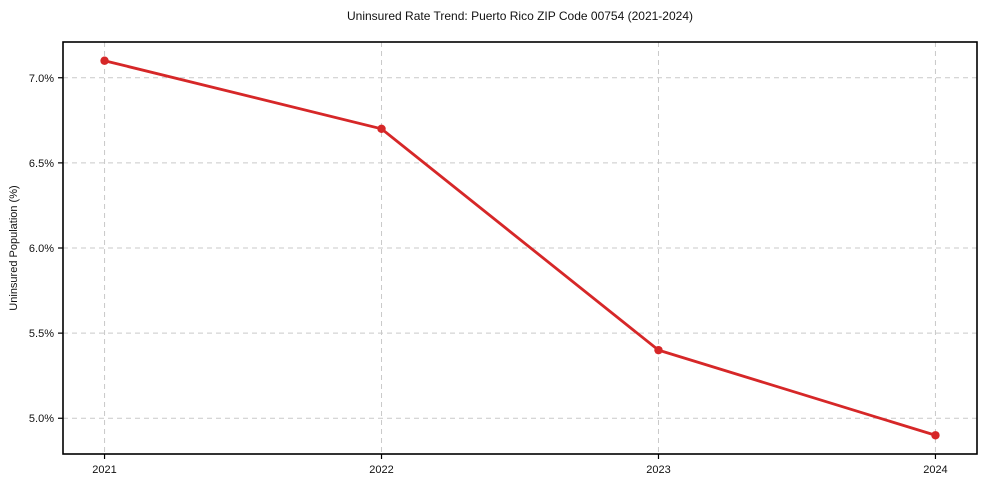  Describe the element at coordinates (41, 334) in the screenshot. I see `y-tick-label: 5.5%` at that location.